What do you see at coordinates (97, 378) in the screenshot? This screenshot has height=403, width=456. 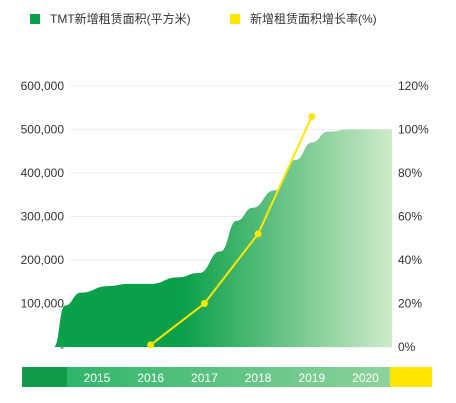 I see `year-label: 2015` at bounding box center [97, 378].